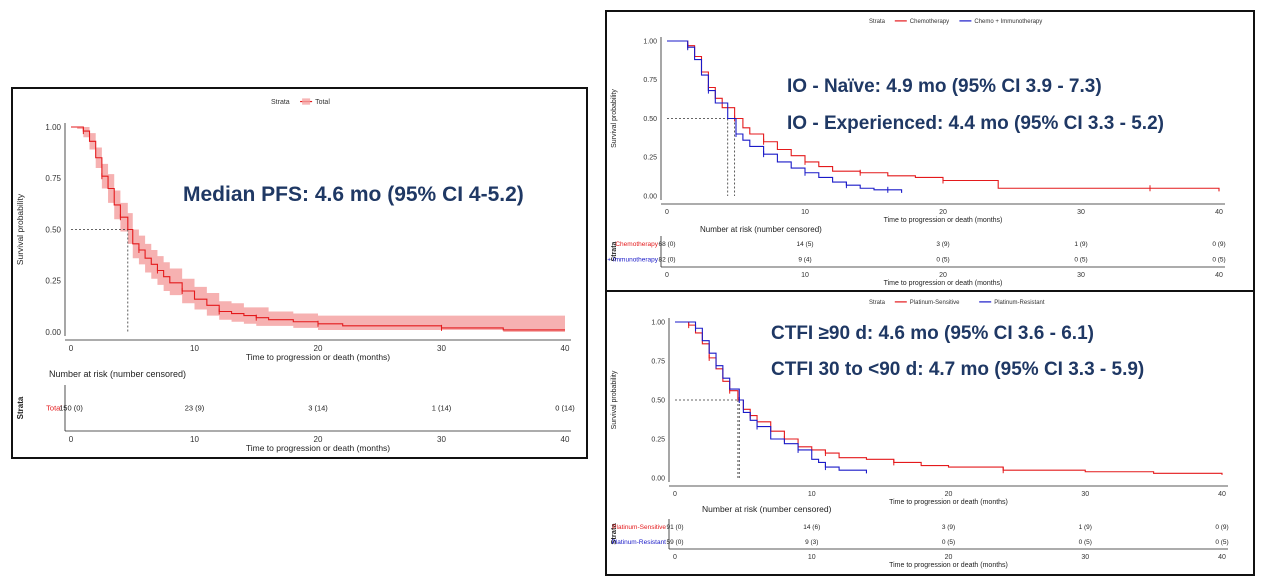 Image resolution: width=1266 pixels, height=583 pixels. I want to click on risk-row-label: Platinum-Resistant, so click(638, 542).